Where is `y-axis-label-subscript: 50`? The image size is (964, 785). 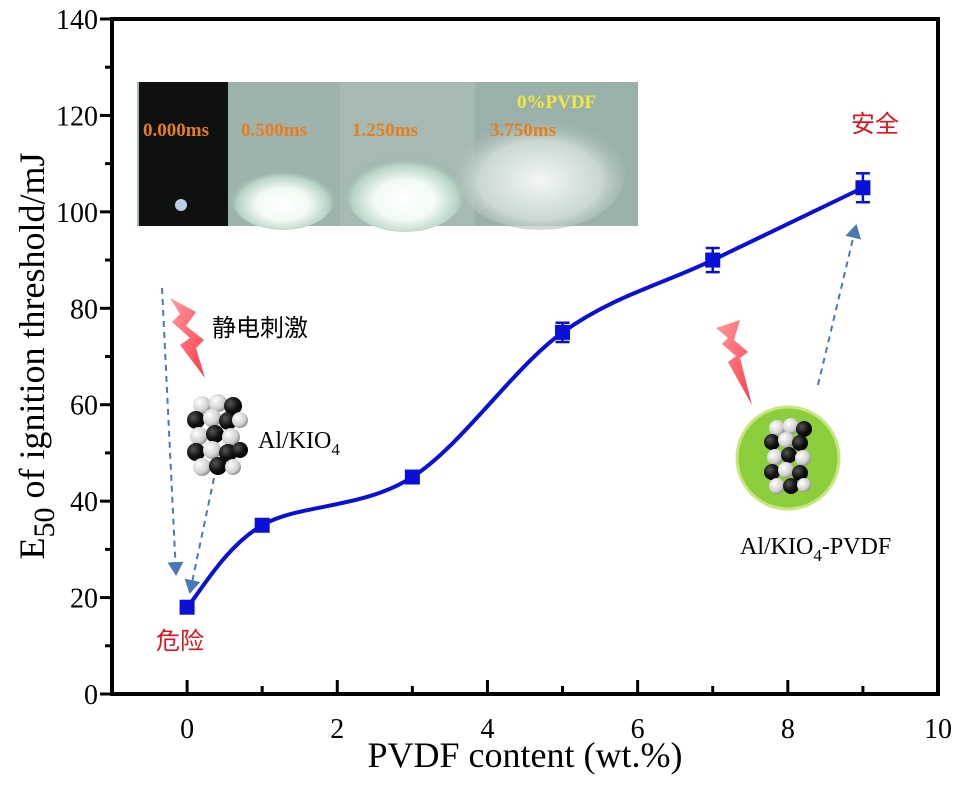
y-axis-label-subscript: 50 is located at coordinates (44, 523).